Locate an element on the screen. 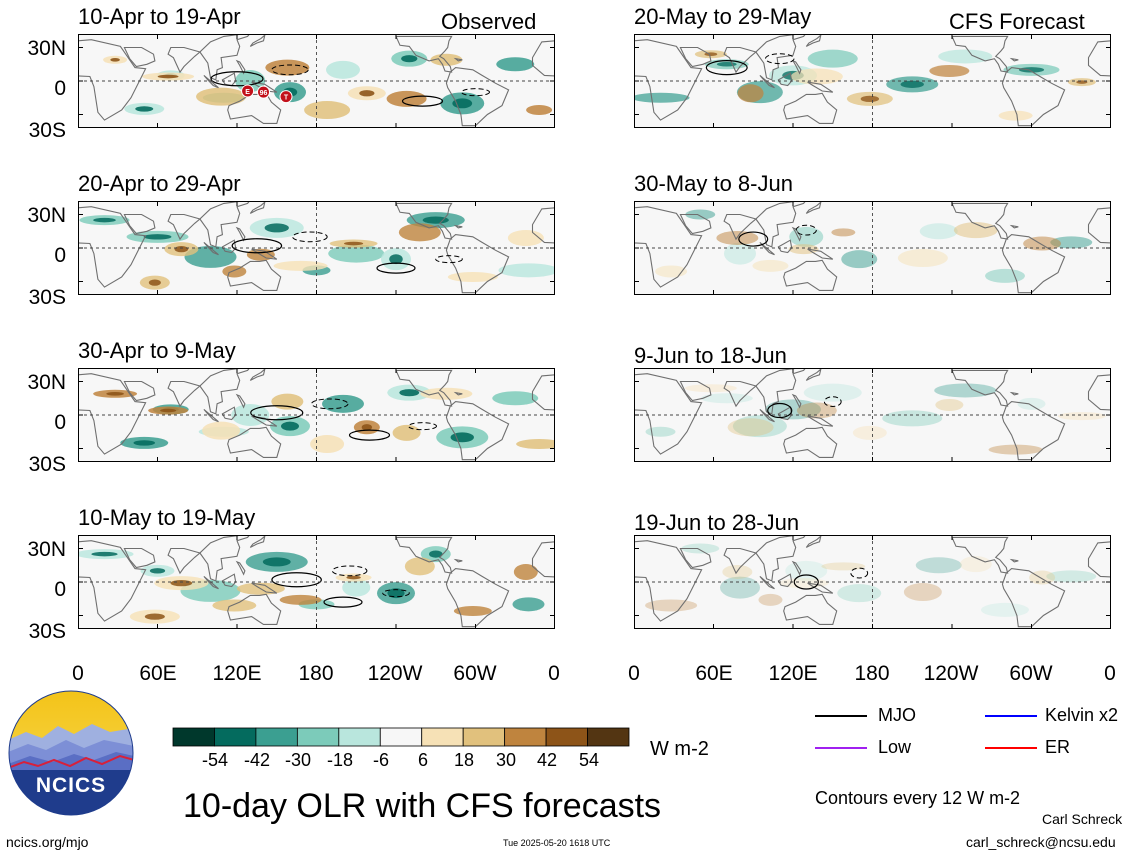 This screenshot has width=1135, height=856. ytick-0-3: 0 is located at coordinates (60, 422).